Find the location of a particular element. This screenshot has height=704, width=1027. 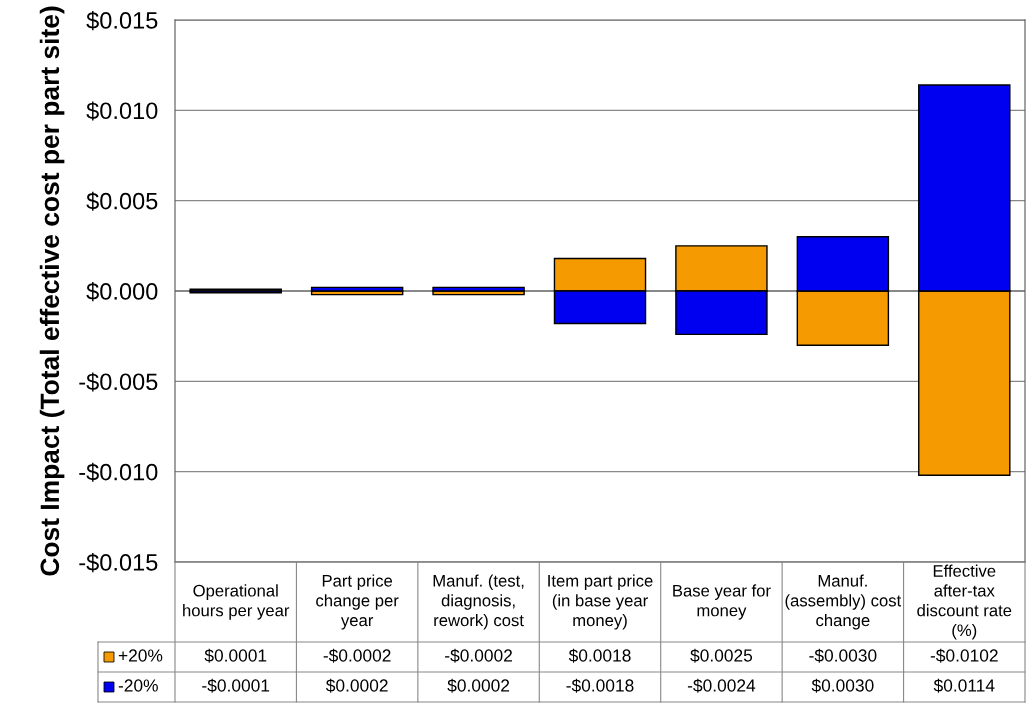

y-tick-label: $0.015 is located at coordinates (122, 21).